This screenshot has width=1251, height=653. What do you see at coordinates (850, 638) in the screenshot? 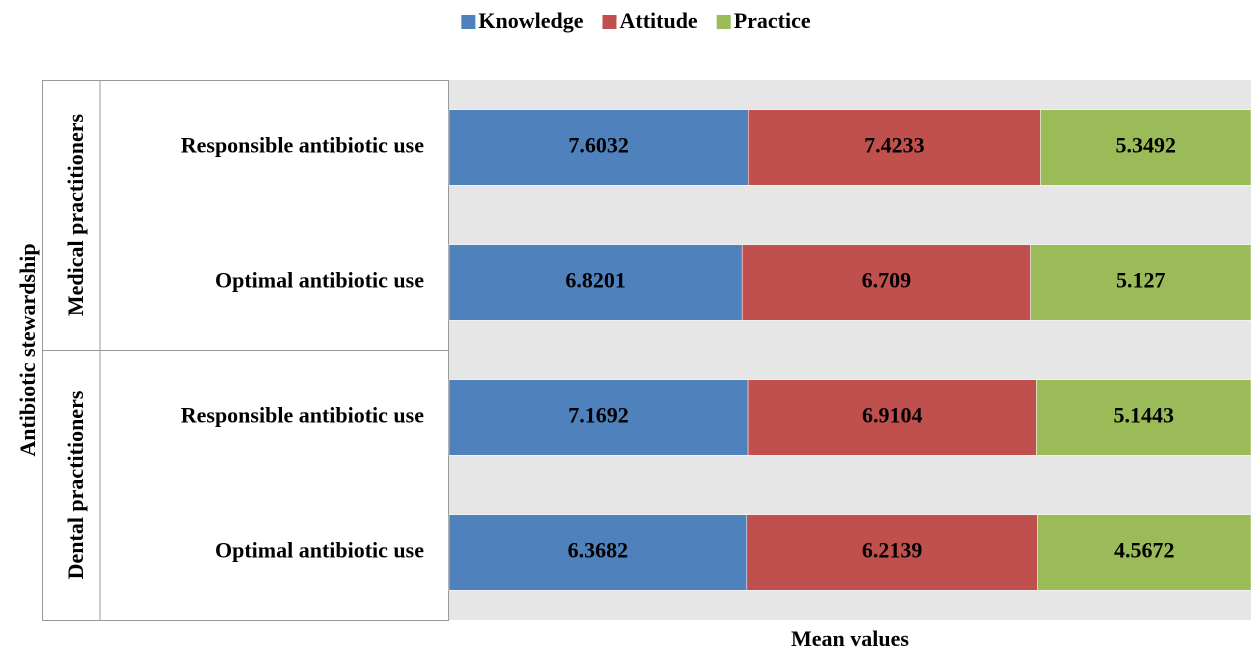
I see `x-axis-title: Mean values` at bounding box center [850, 638].